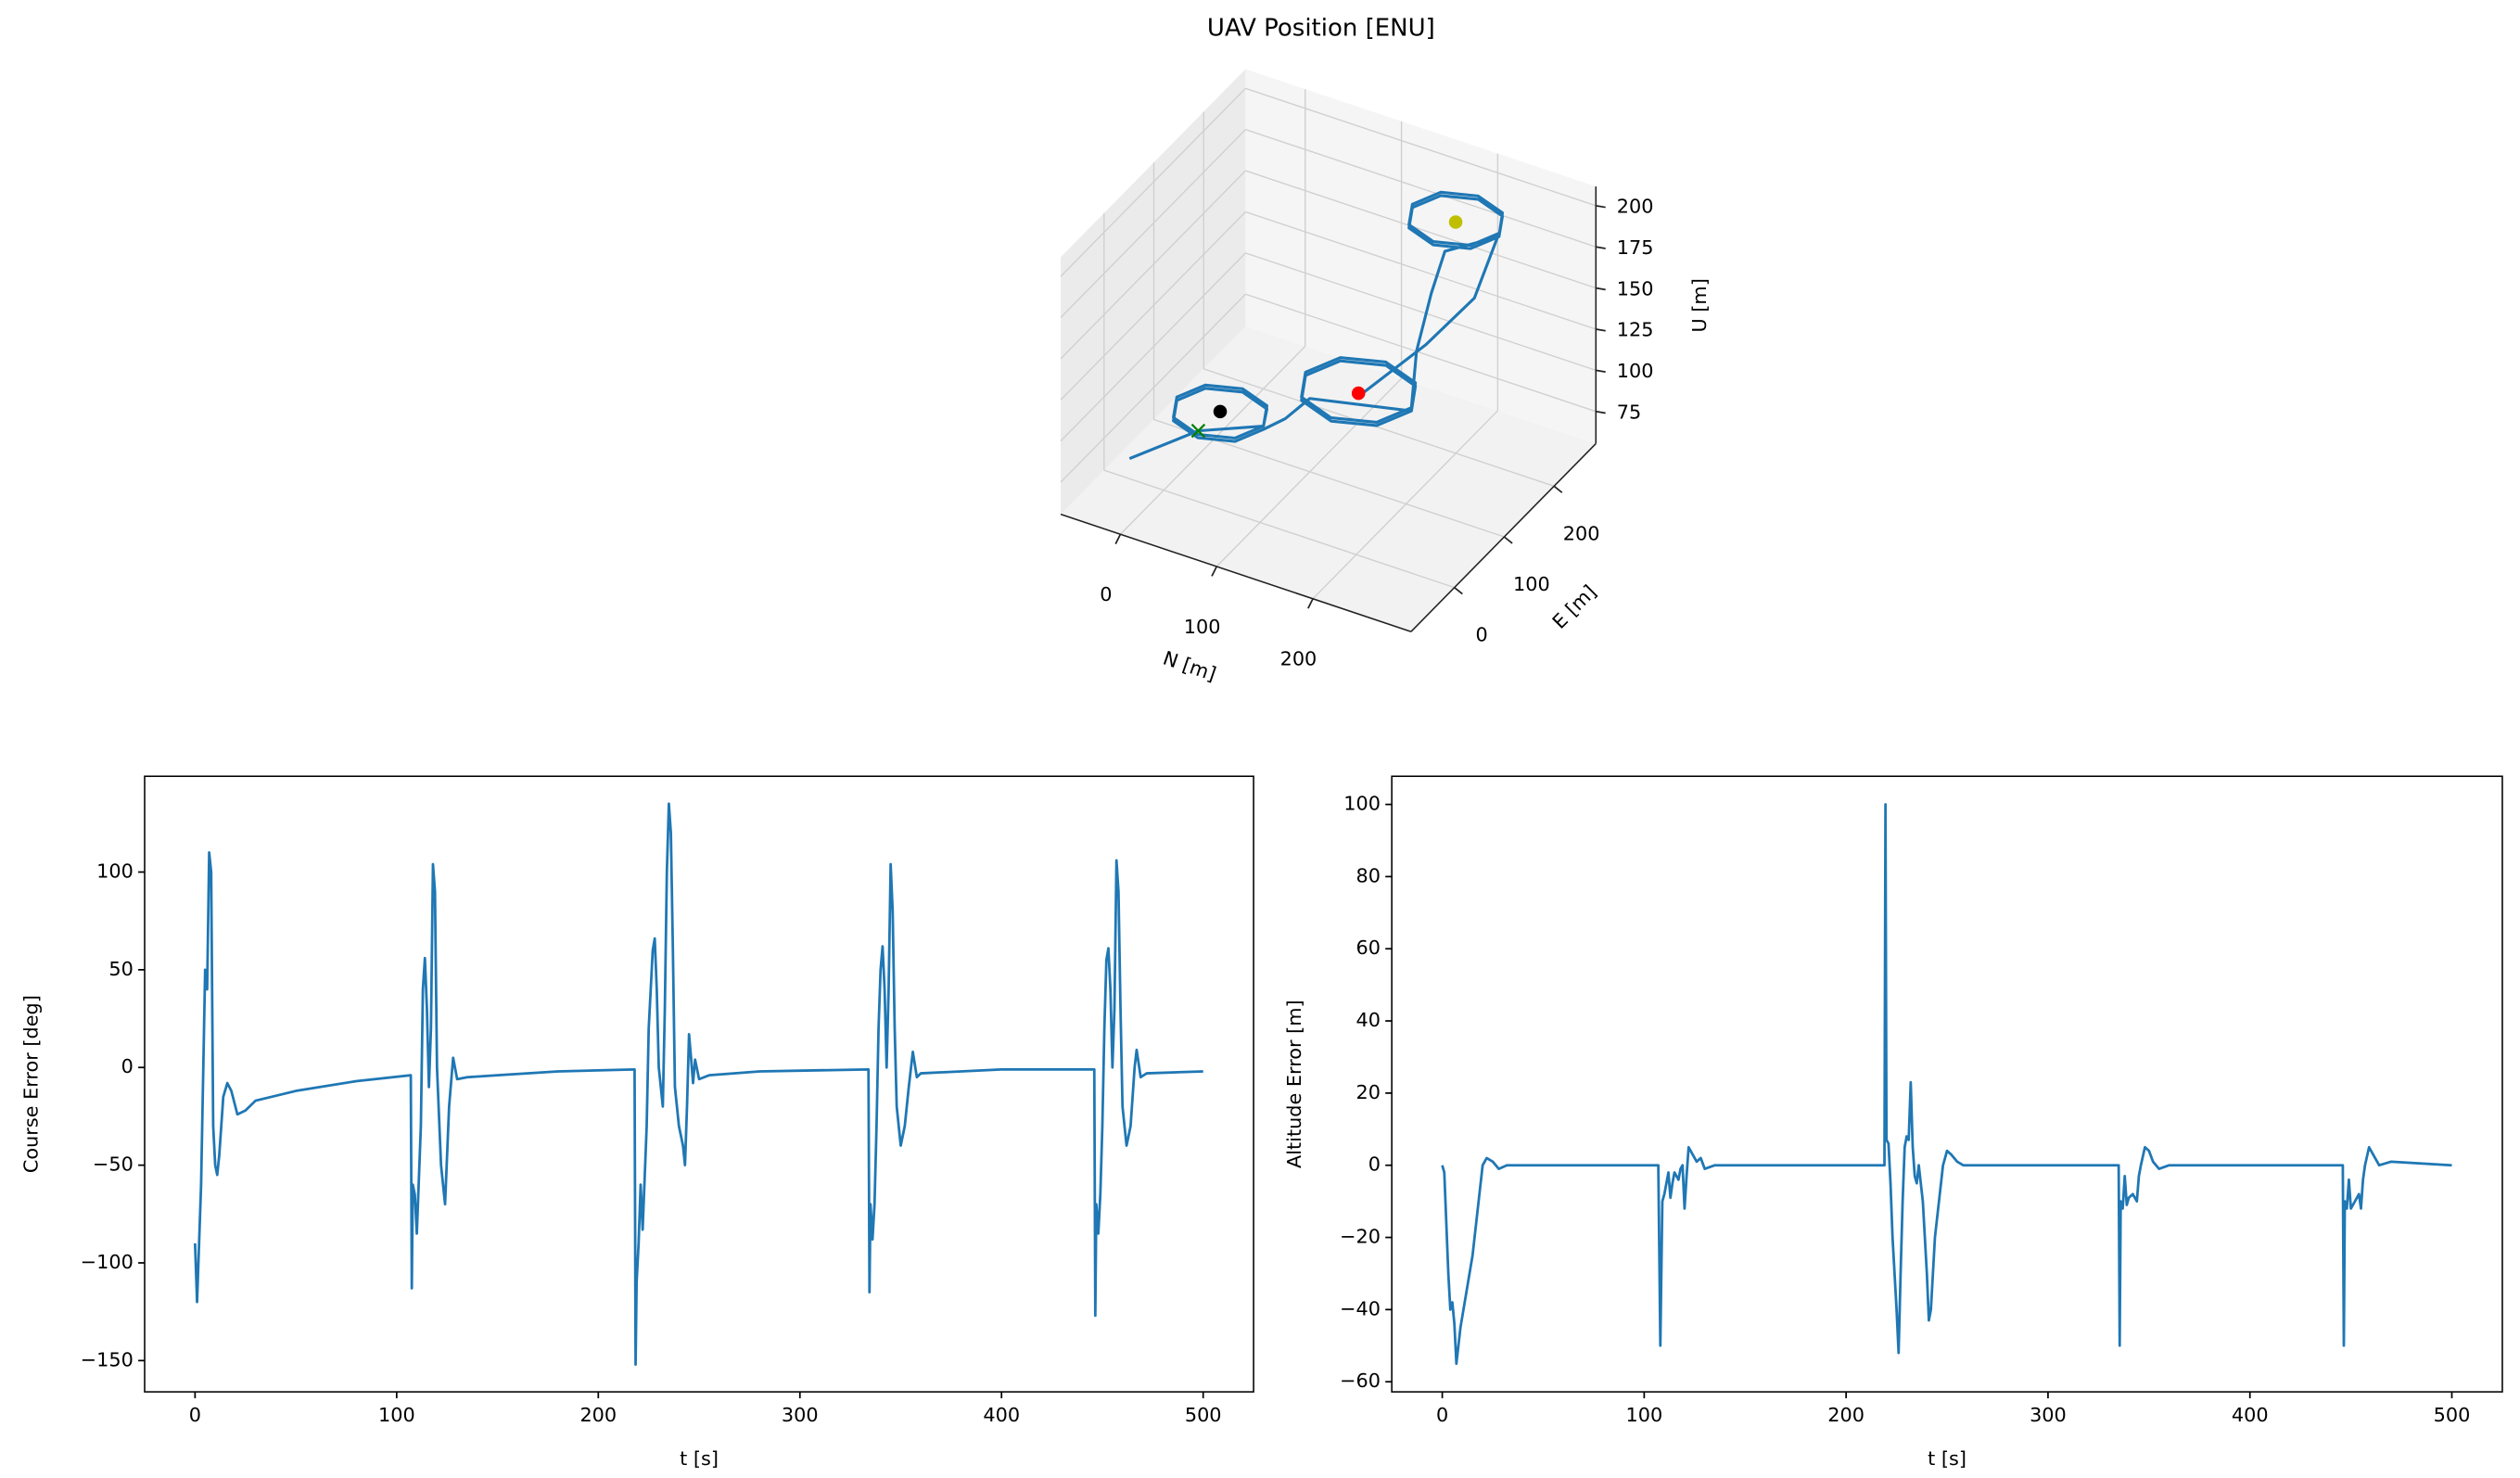 Image resolution: width=2520 pixels, height=1478 pixels. Describe the element at coordinates (1574, 606) in the screenshot. I see `y-axis-label: E [m]` at that location.